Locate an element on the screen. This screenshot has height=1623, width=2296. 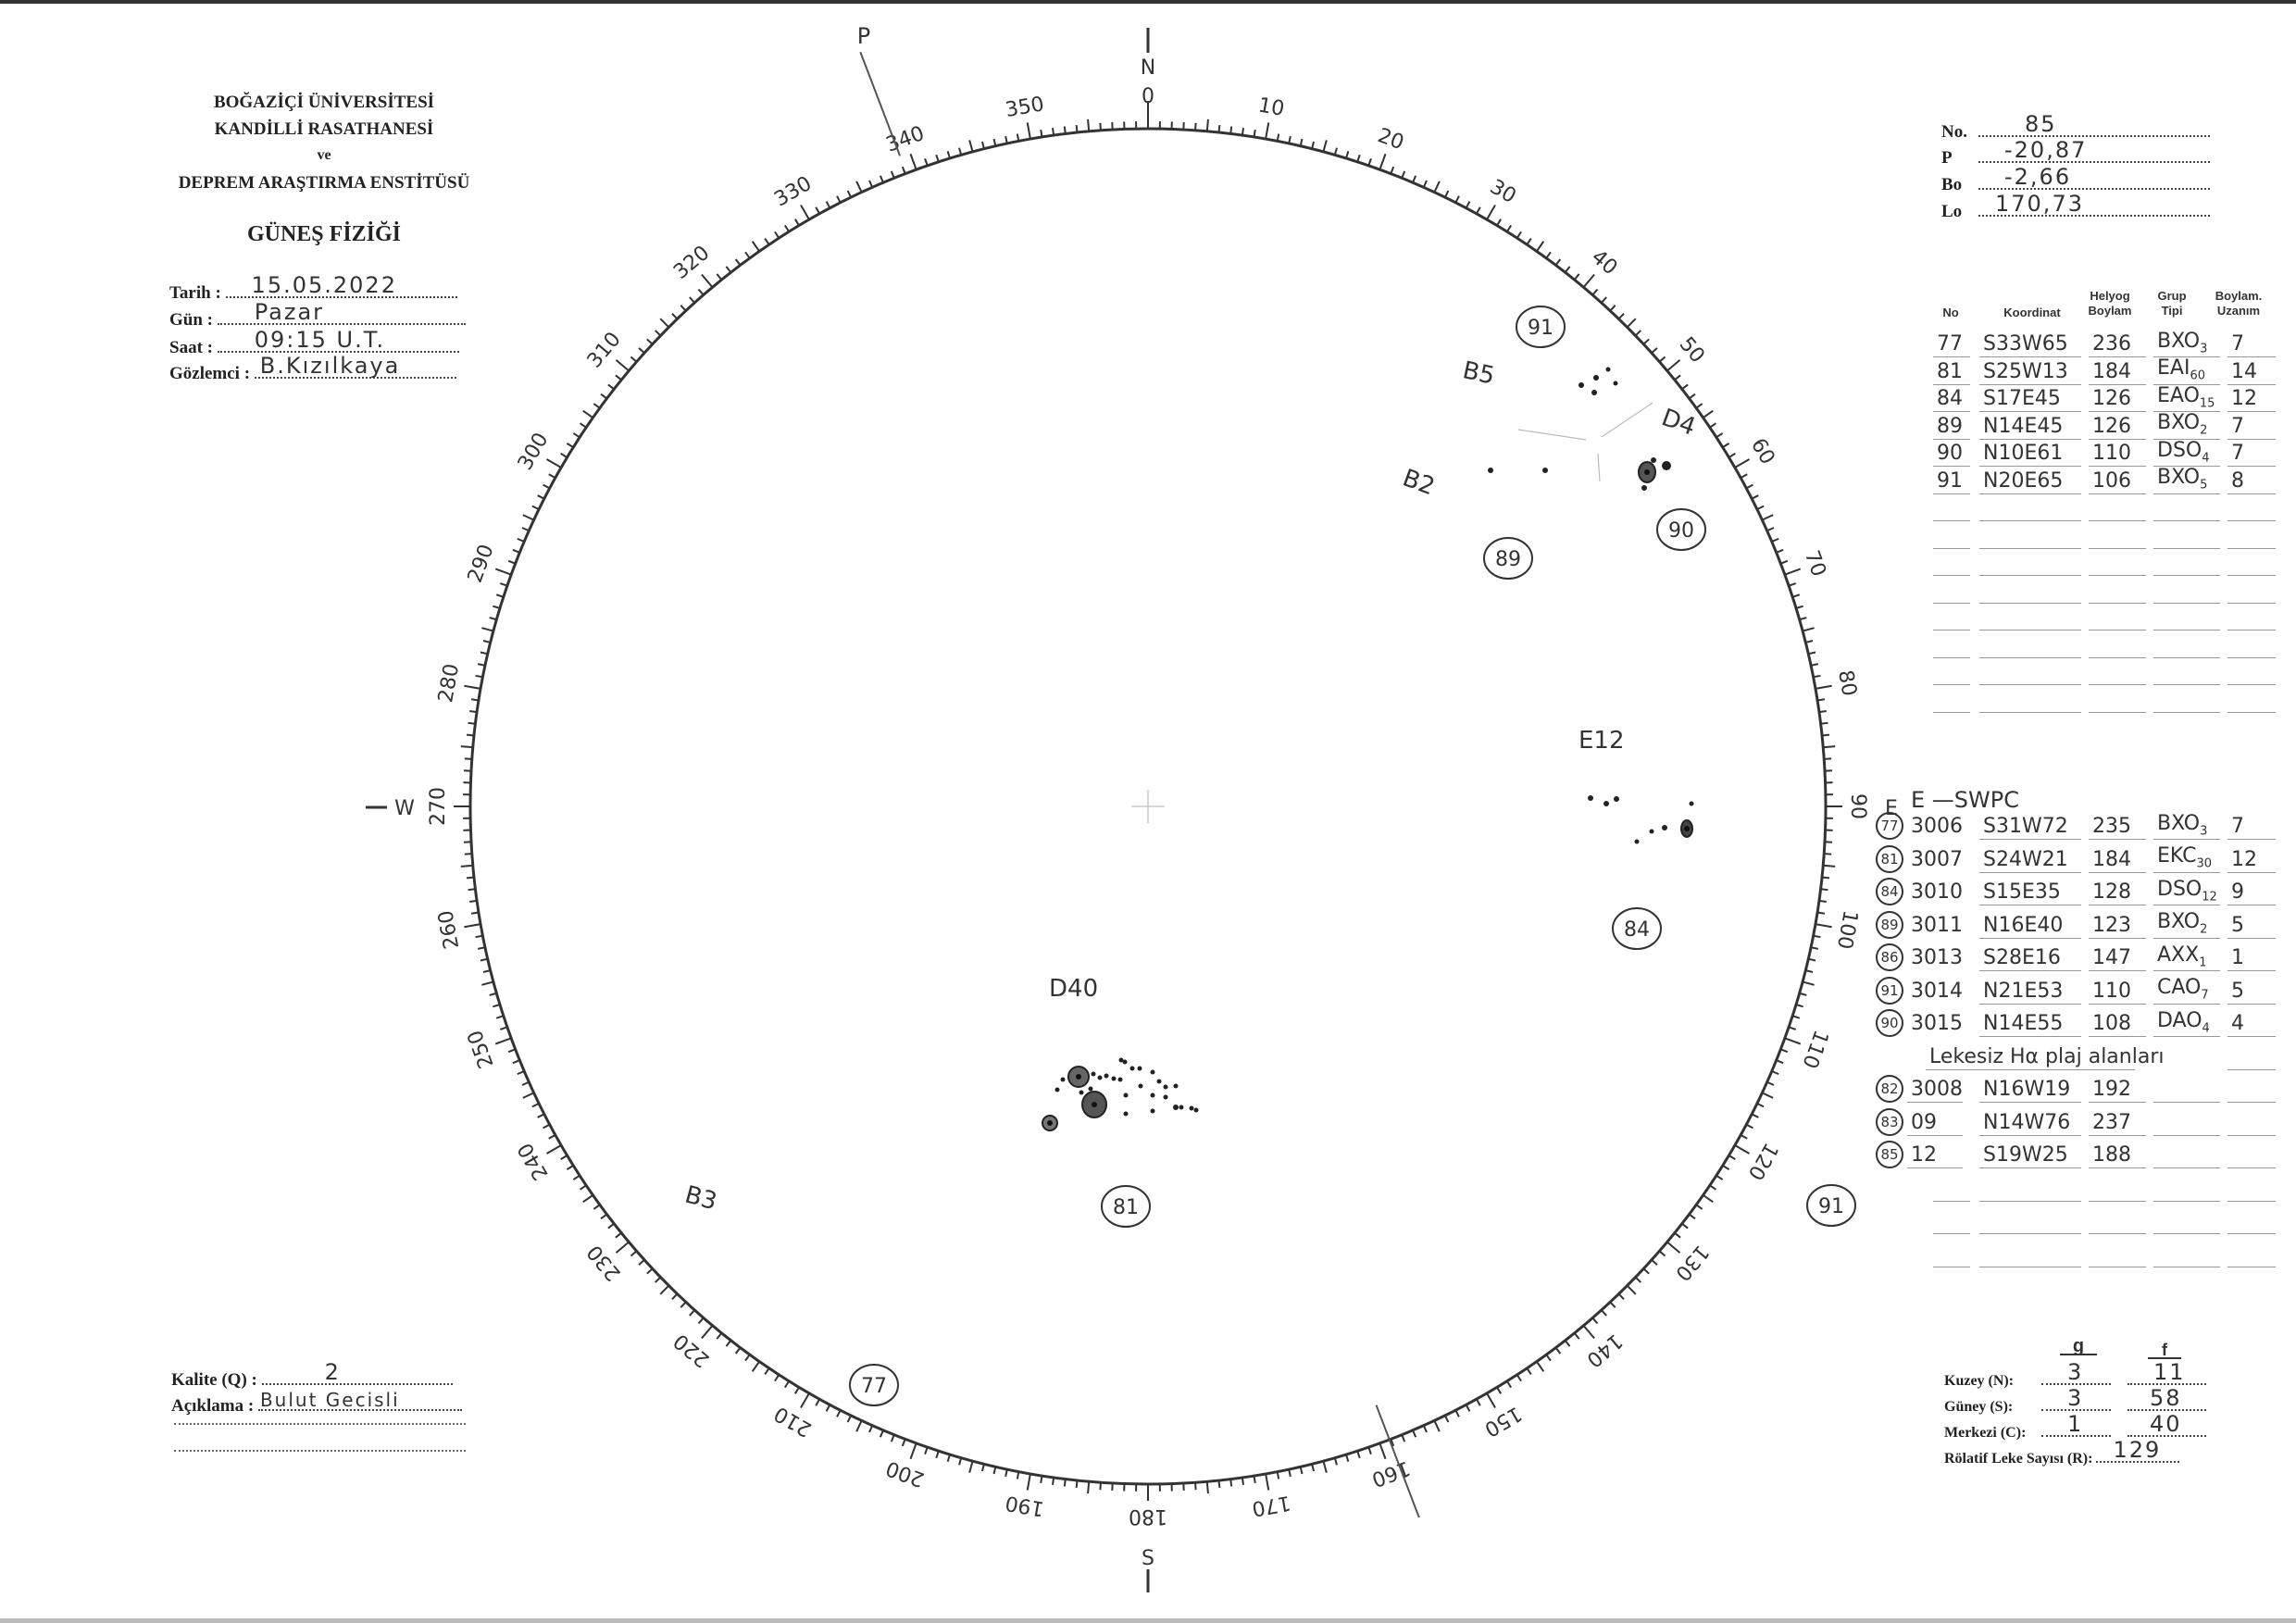
cell-region-text: 09 is located at coordinates (1924, 1122).